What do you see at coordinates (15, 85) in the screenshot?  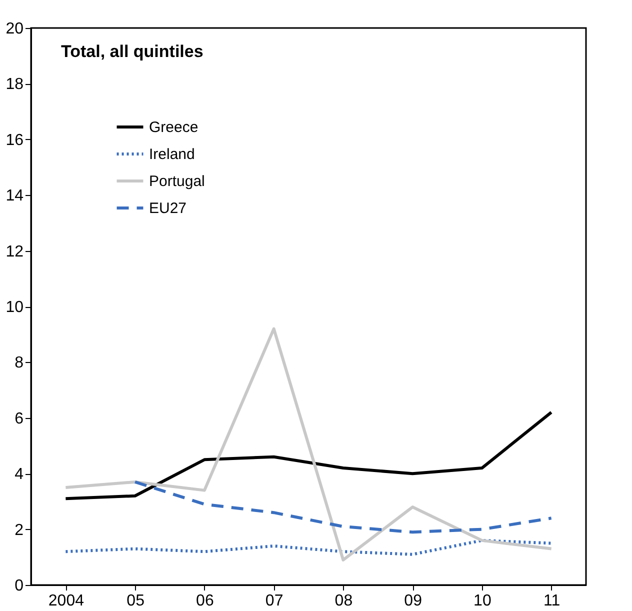 I see `y-tick-label: 18` at bounding box center [15, 85].